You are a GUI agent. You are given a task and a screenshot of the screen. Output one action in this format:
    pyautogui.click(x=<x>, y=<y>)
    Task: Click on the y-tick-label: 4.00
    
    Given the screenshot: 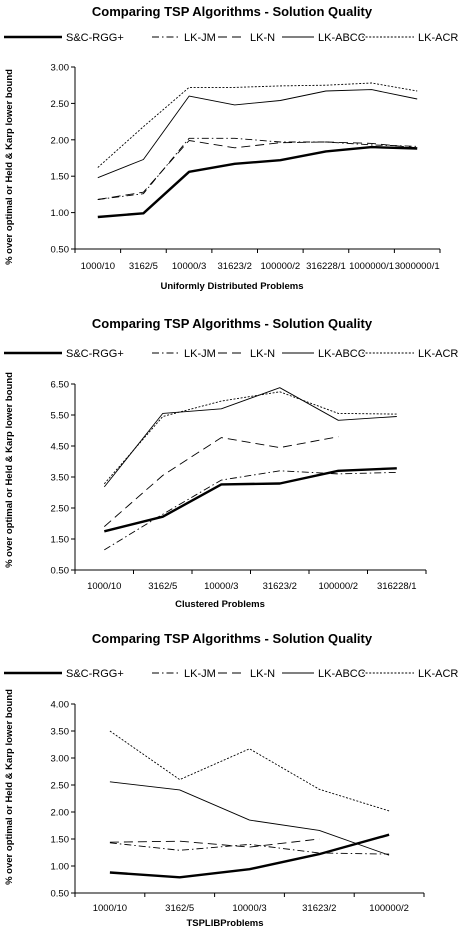 What is the action you would take?
    pyautogui.click(x=60, y=705)
    